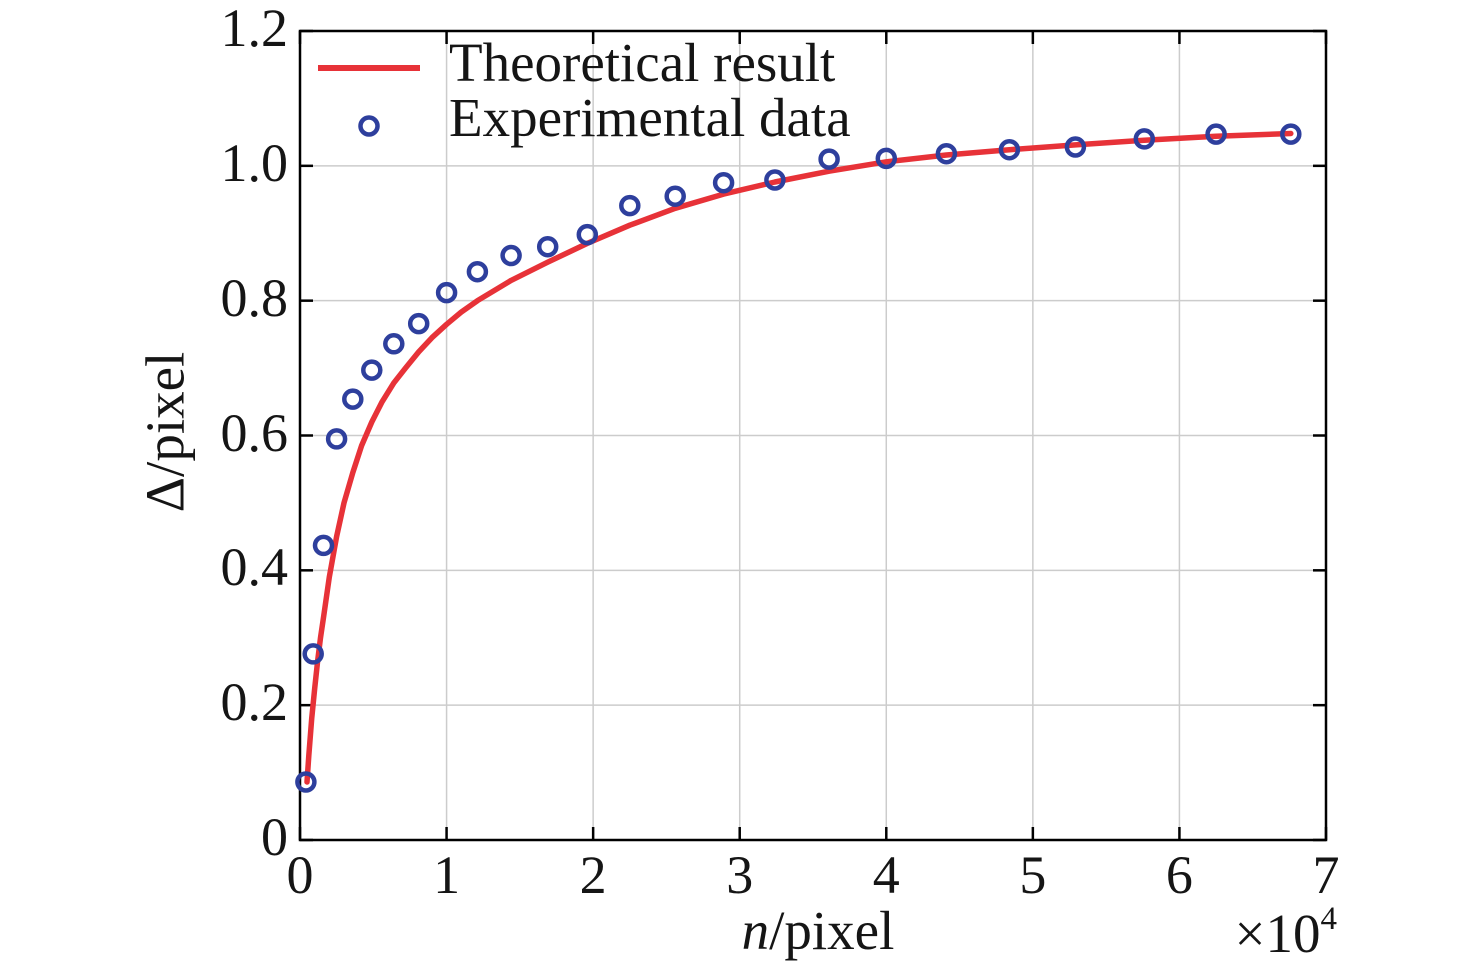 The width and height of the screenshot is (1476, 972). What do you see at coordinates (650, 117) in the screenshot?
I see `legend-label-experimental: Experimental data` at bounding box center [650, 117].